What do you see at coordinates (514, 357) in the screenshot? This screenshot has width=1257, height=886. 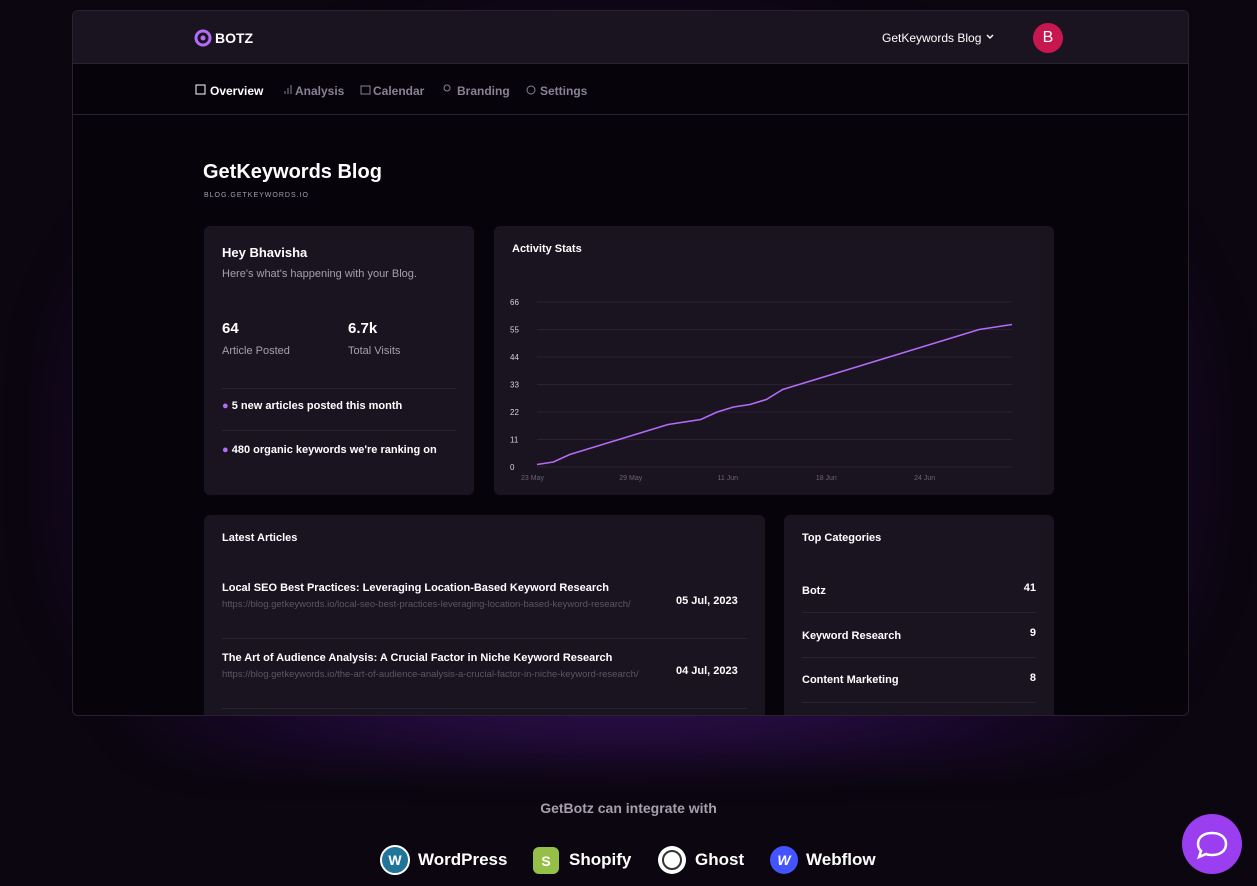 I see `y-tick-label: 44` at bounding box center [514, 357].